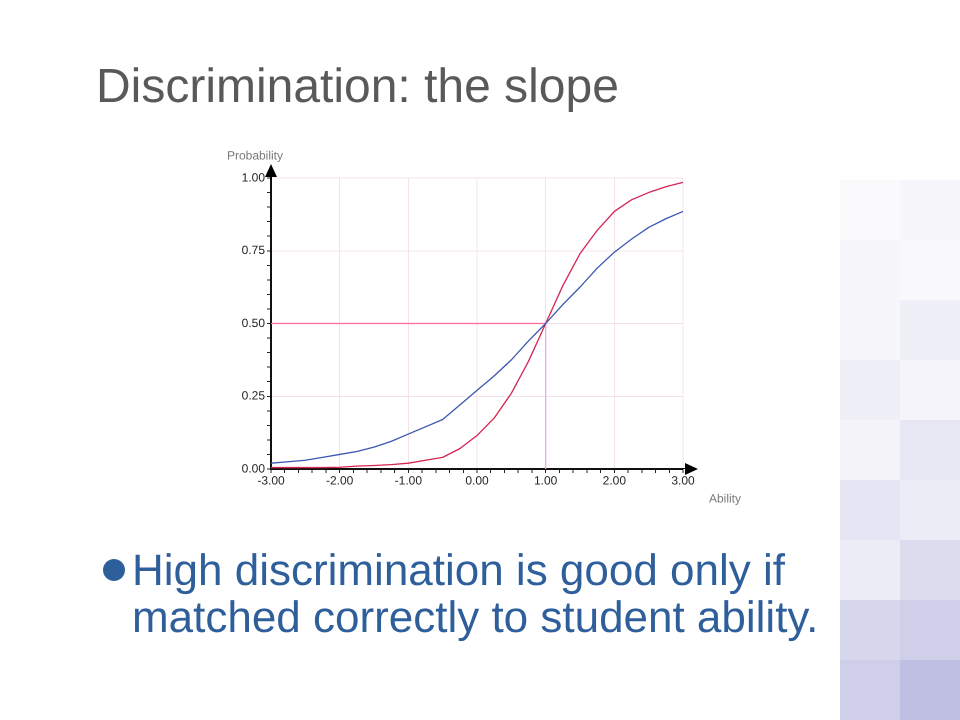  I want to click on y-axis-title: Probability, so click(255, 155).